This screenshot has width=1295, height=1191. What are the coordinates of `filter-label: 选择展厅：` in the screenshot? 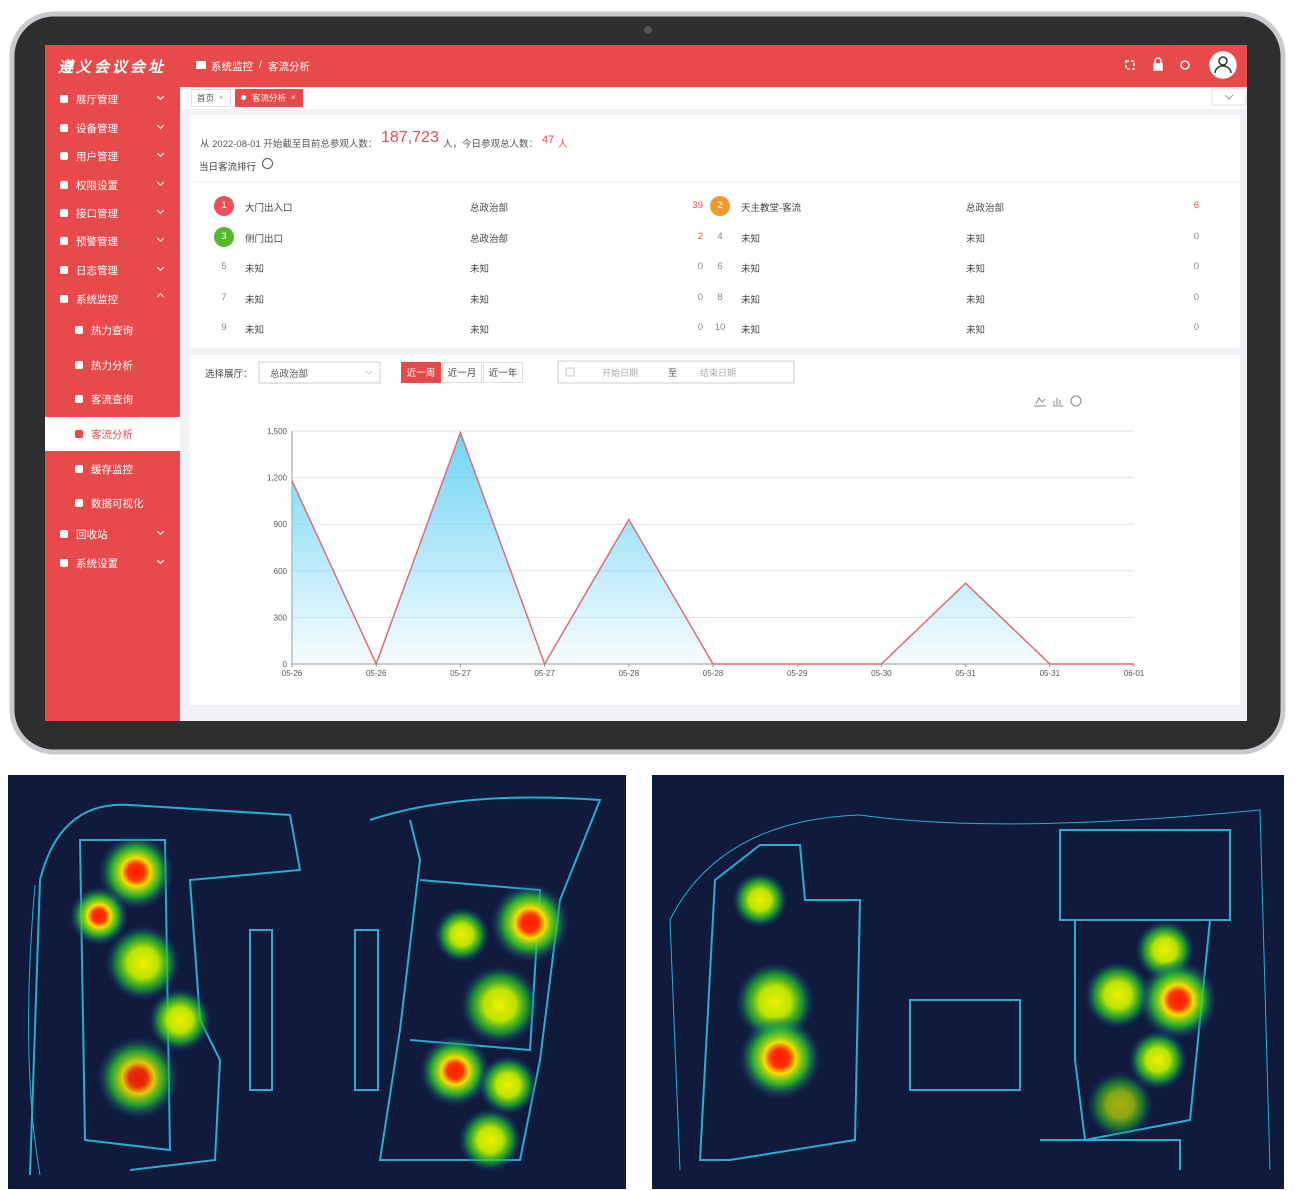 It's located at (229, 374).